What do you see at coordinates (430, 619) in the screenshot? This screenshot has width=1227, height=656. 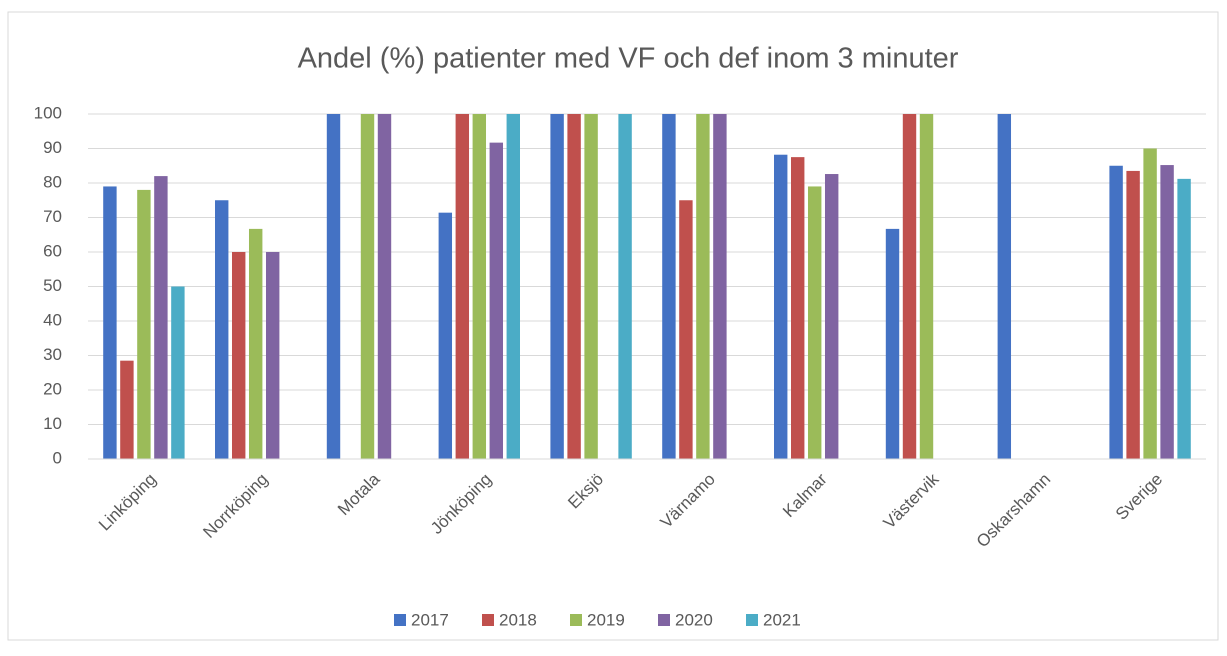 I see `legend-label: 2017` at bounding box center [430, 619].